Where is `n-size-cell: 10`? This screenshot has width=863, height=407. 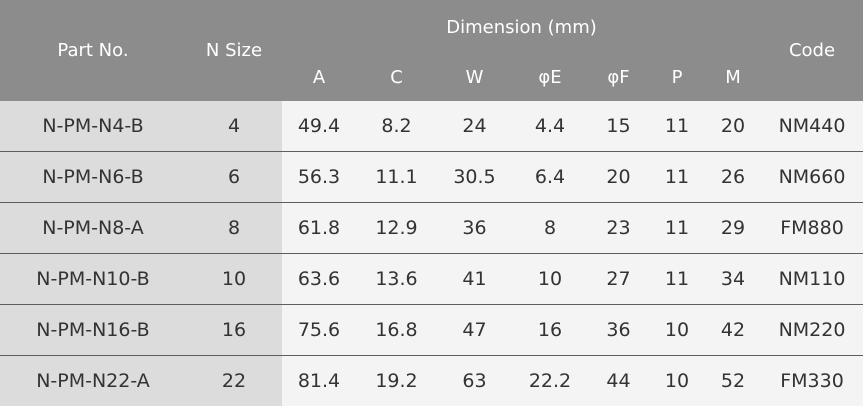 n-size-cell: 10 is located at coordinates (234, 279).